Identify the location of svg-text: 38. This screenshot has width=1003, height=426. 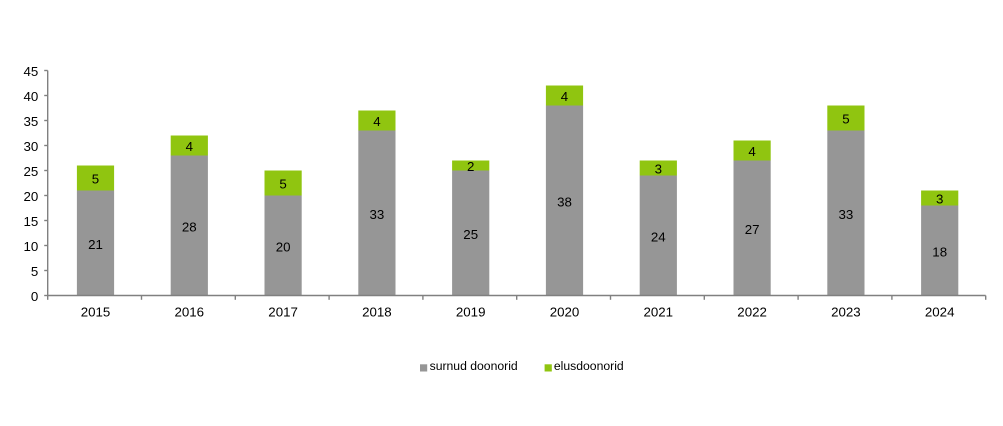
(564, 202).